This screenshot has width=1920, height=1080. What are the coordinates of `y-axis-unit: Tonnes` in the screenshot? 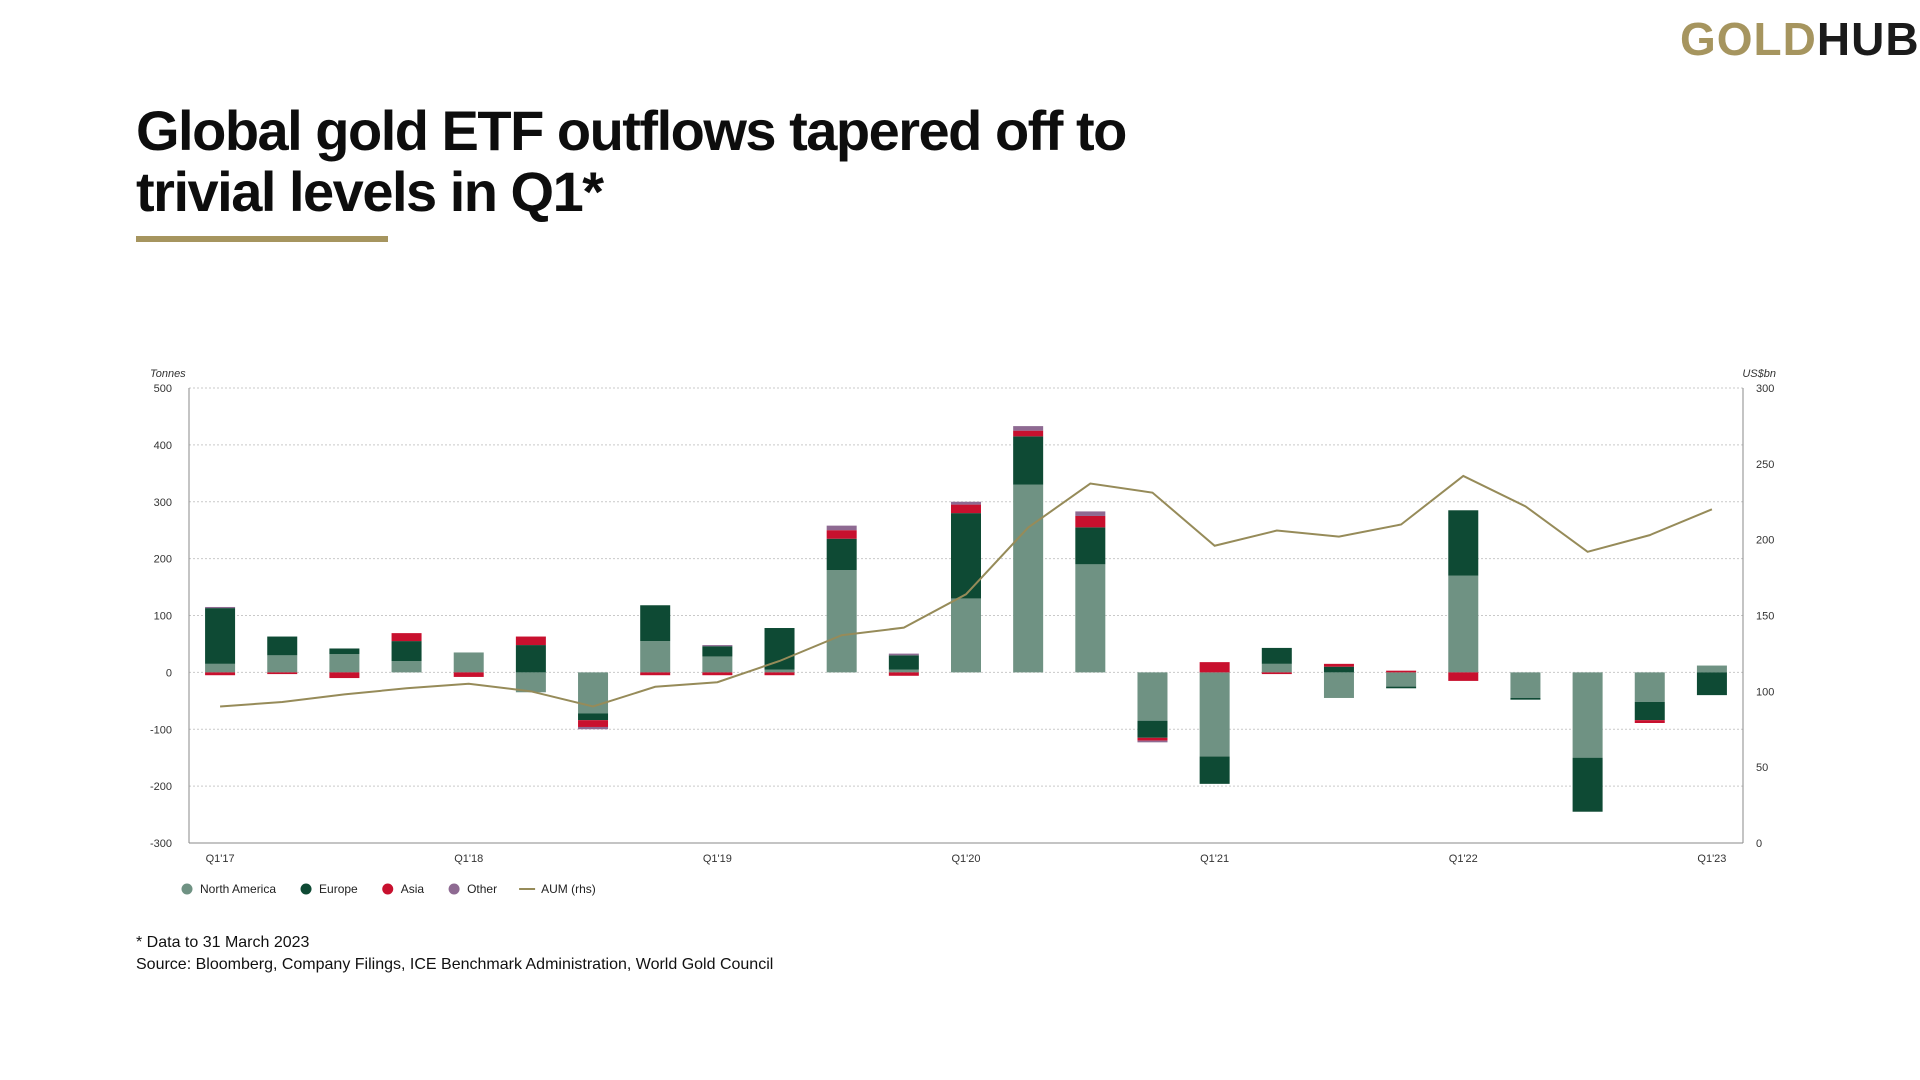 It's located at (168, 374).